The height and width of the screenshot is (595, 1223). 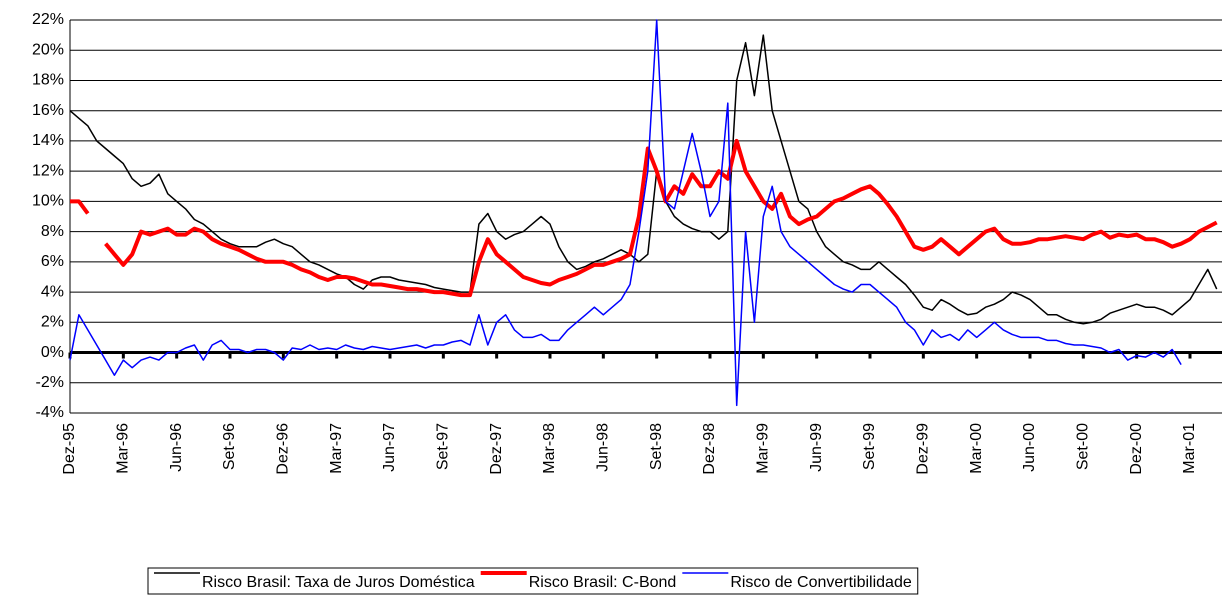 What do you see at coordinates (709, 449) in the screenshot?
I see `x-tick-label: Dez-98` at bounding box center [709, 449].